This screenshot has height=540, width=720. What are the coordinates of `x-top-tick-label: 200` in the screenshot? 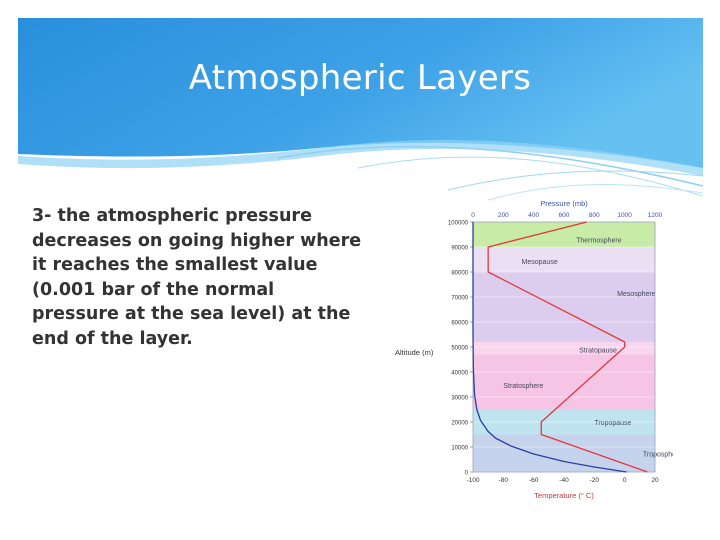 It's located at (503, 215).